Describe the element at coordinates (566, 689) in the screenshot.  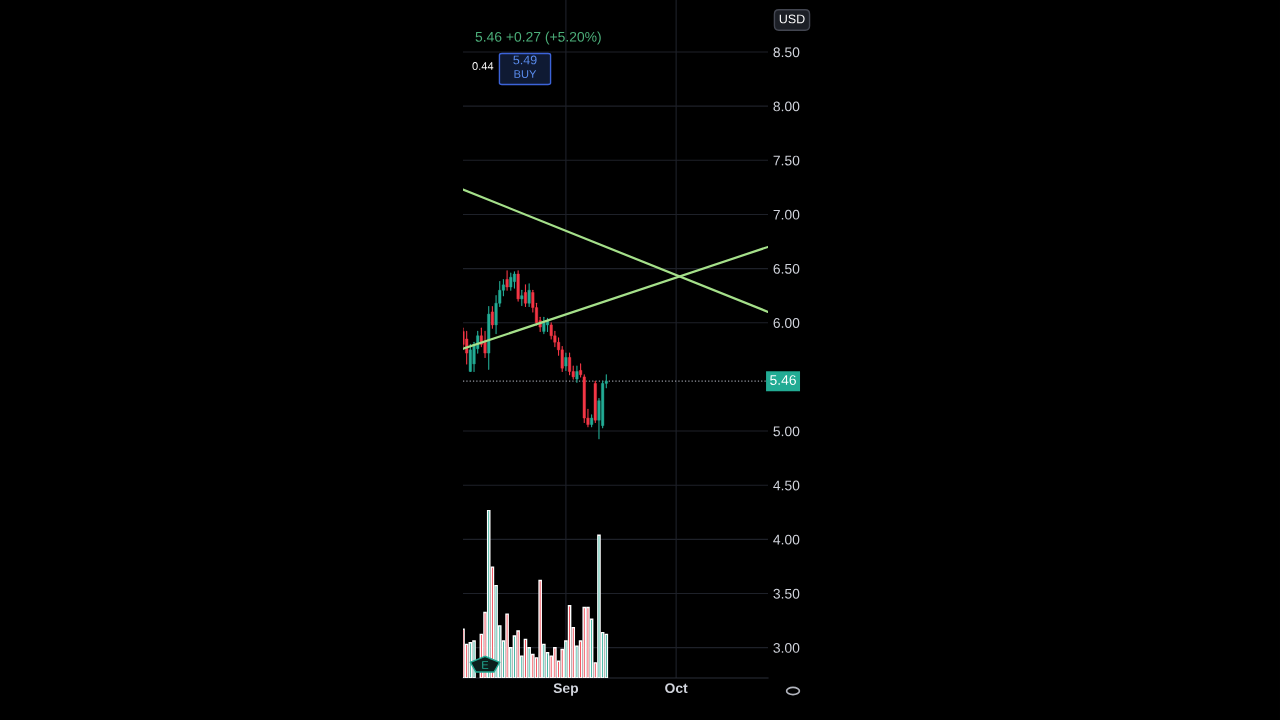
I see `x-tick-label: Sep` at that location.